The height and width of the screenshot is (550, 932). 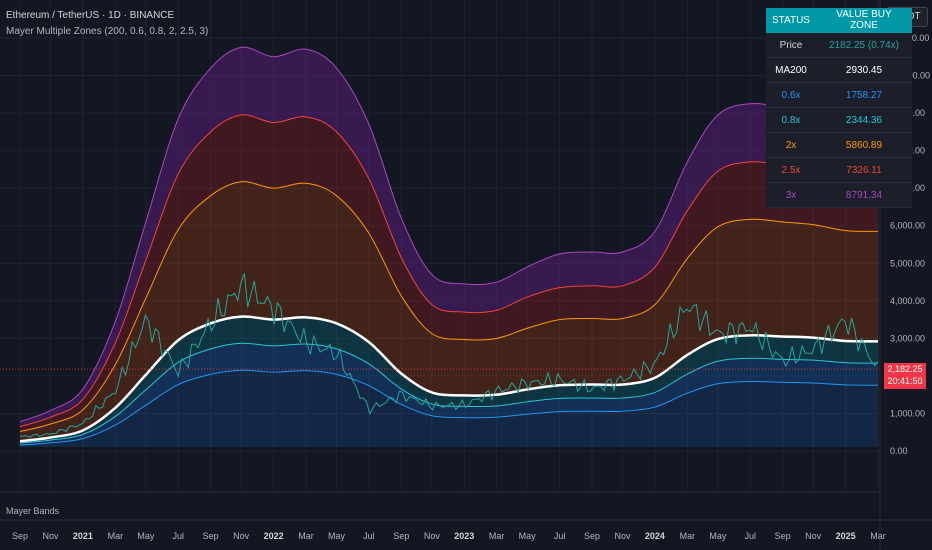 I want to click on y-tick-label: 0.00, so click(x=899, y=451).